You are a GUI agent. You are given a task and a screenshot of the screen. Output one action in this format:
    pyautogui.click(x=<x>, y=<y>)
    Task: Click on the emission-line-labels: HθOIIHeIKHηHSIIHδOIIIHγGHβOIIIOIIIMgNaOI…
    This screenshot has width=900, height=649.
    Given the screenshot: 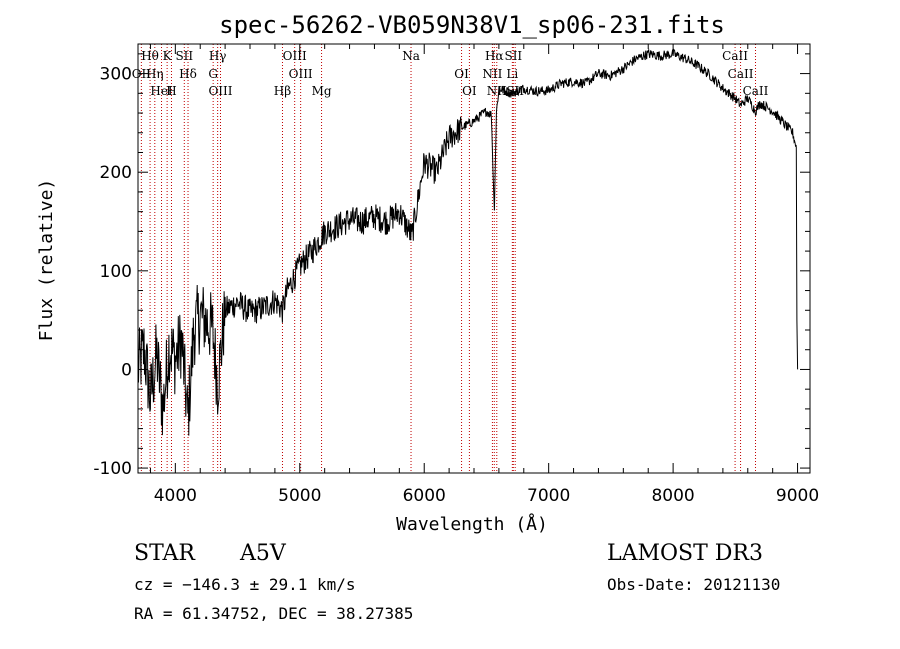 What is the action you would take?
    pyautogui.click(x=450, y=73)
    